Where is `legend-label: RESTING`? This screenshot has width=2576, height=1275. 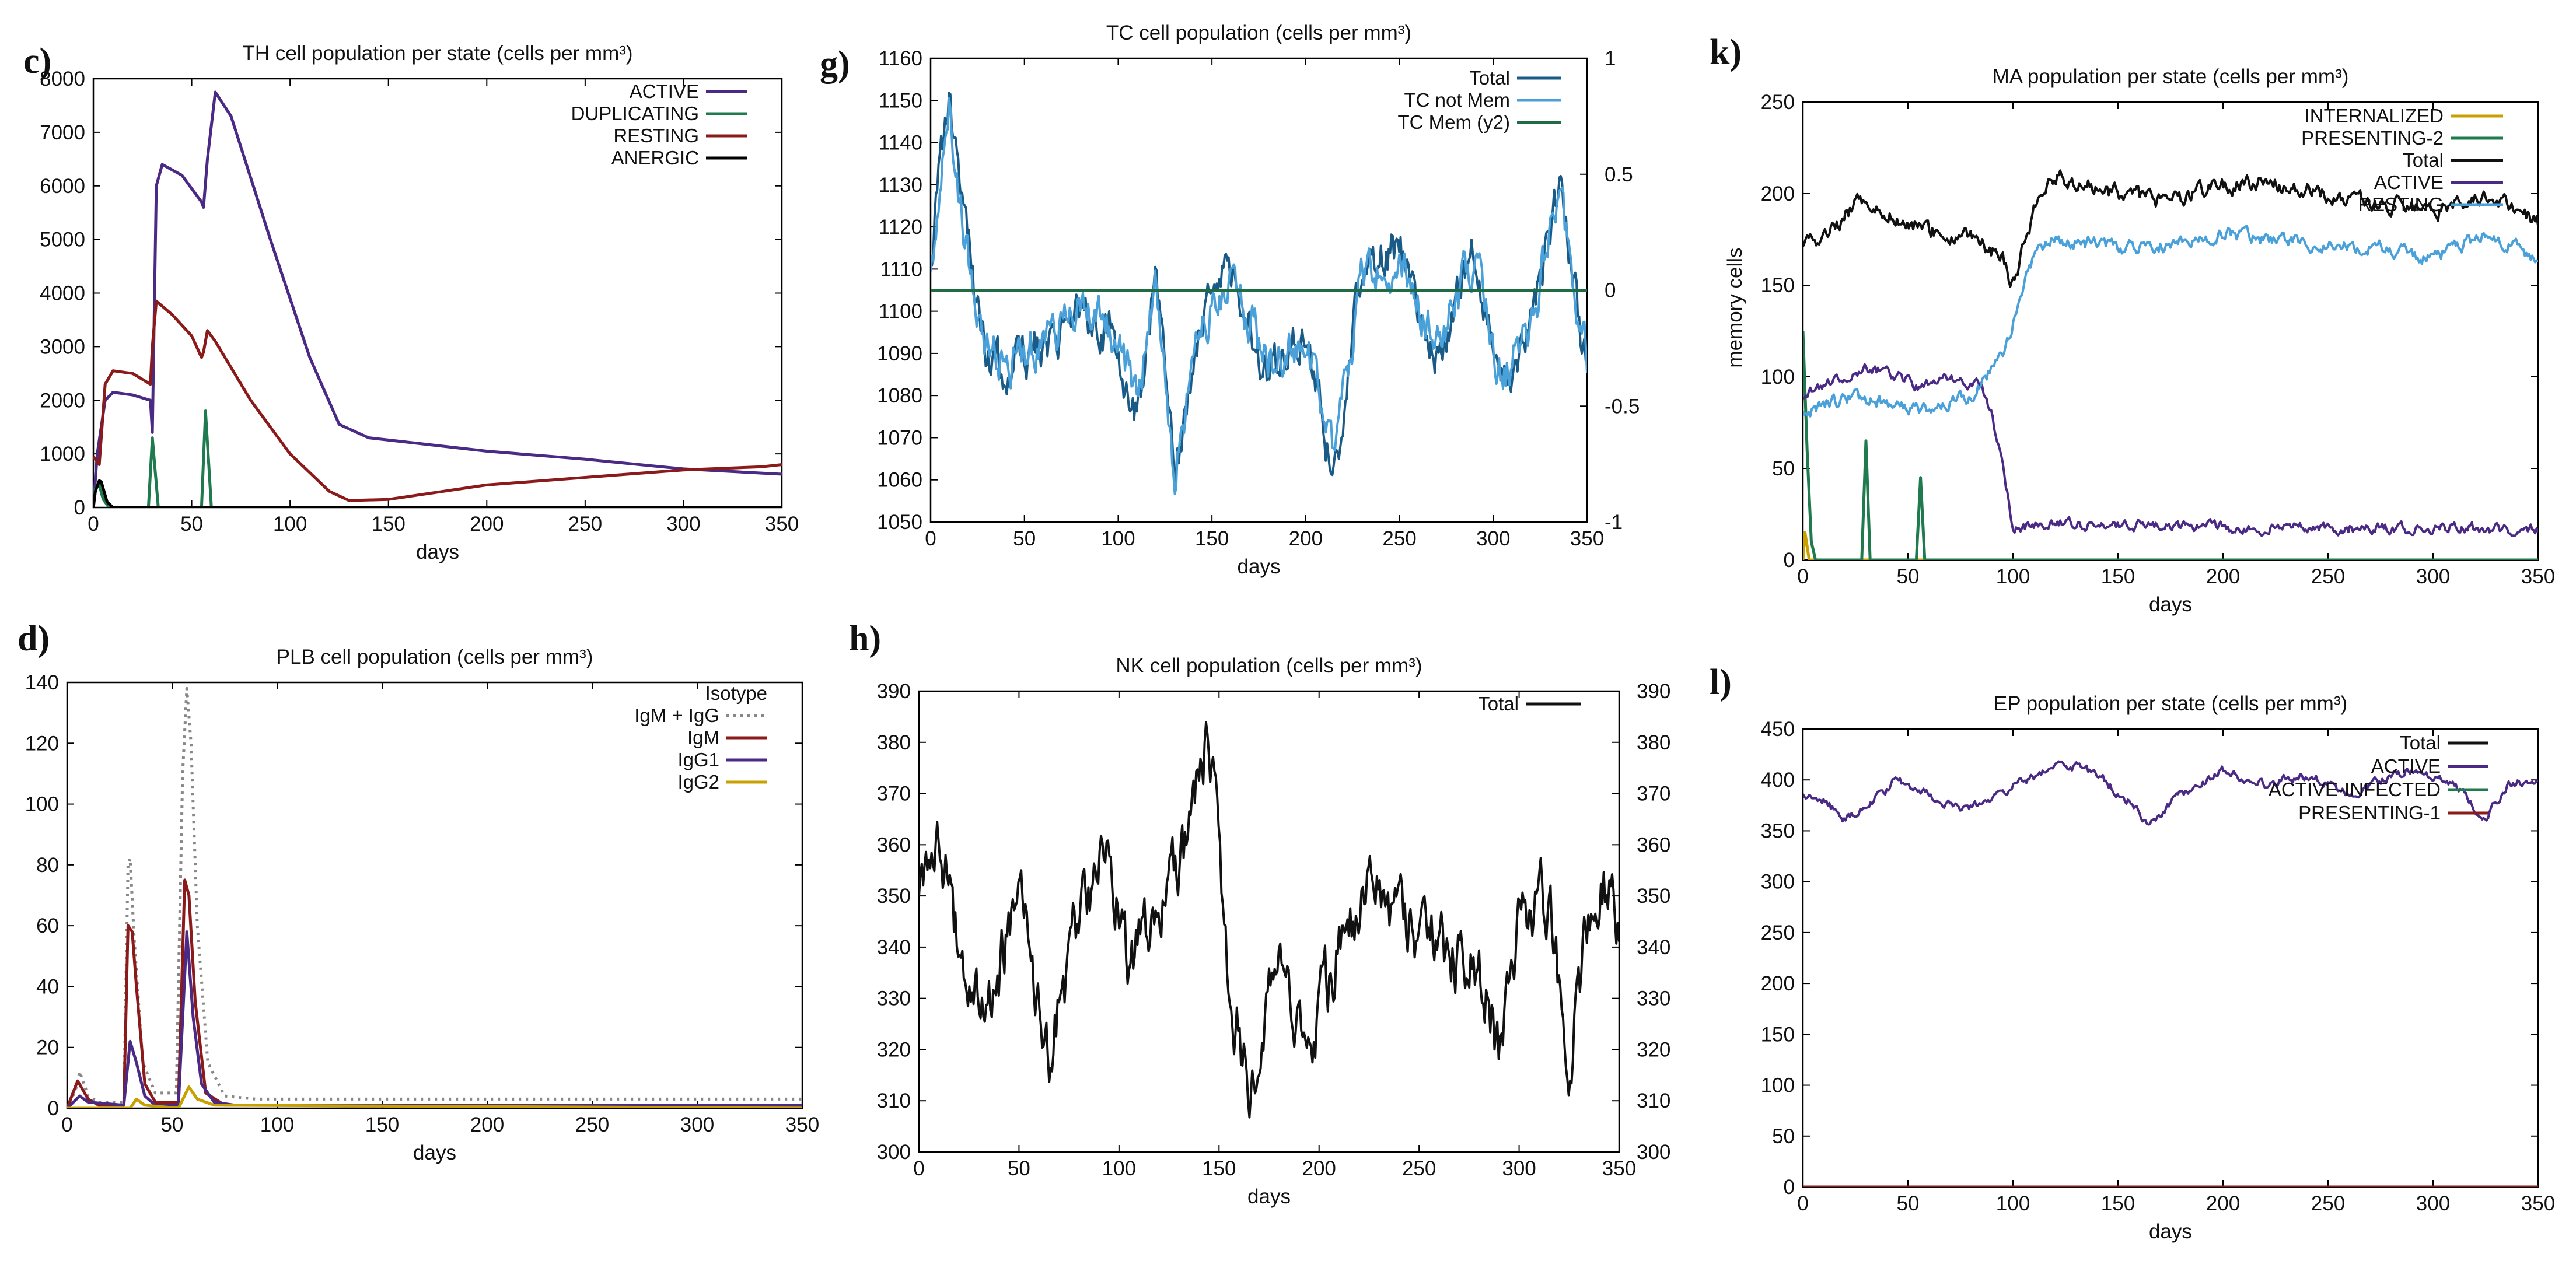
legend-label: RESTING is located at coordinates (656, 135).